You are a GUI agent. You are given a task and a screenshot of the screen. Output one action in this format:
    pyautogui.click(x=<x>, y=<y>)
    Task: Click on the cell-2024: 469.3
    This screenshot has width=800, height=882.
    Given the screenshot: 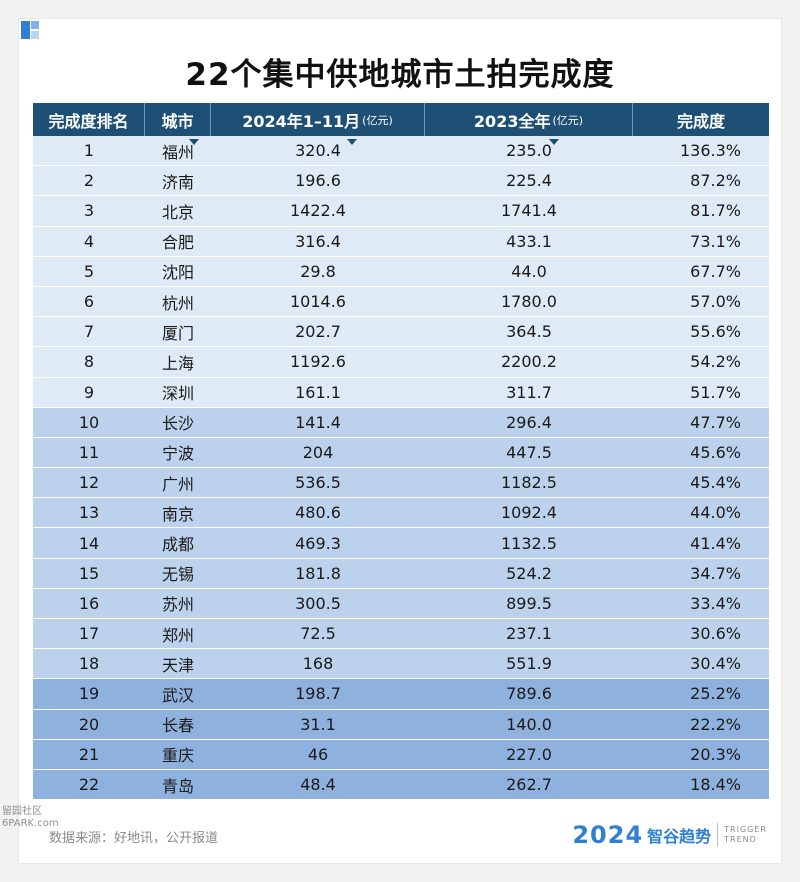 What is the action you would take?
    pyautogui.click(x=318, y=543)
    